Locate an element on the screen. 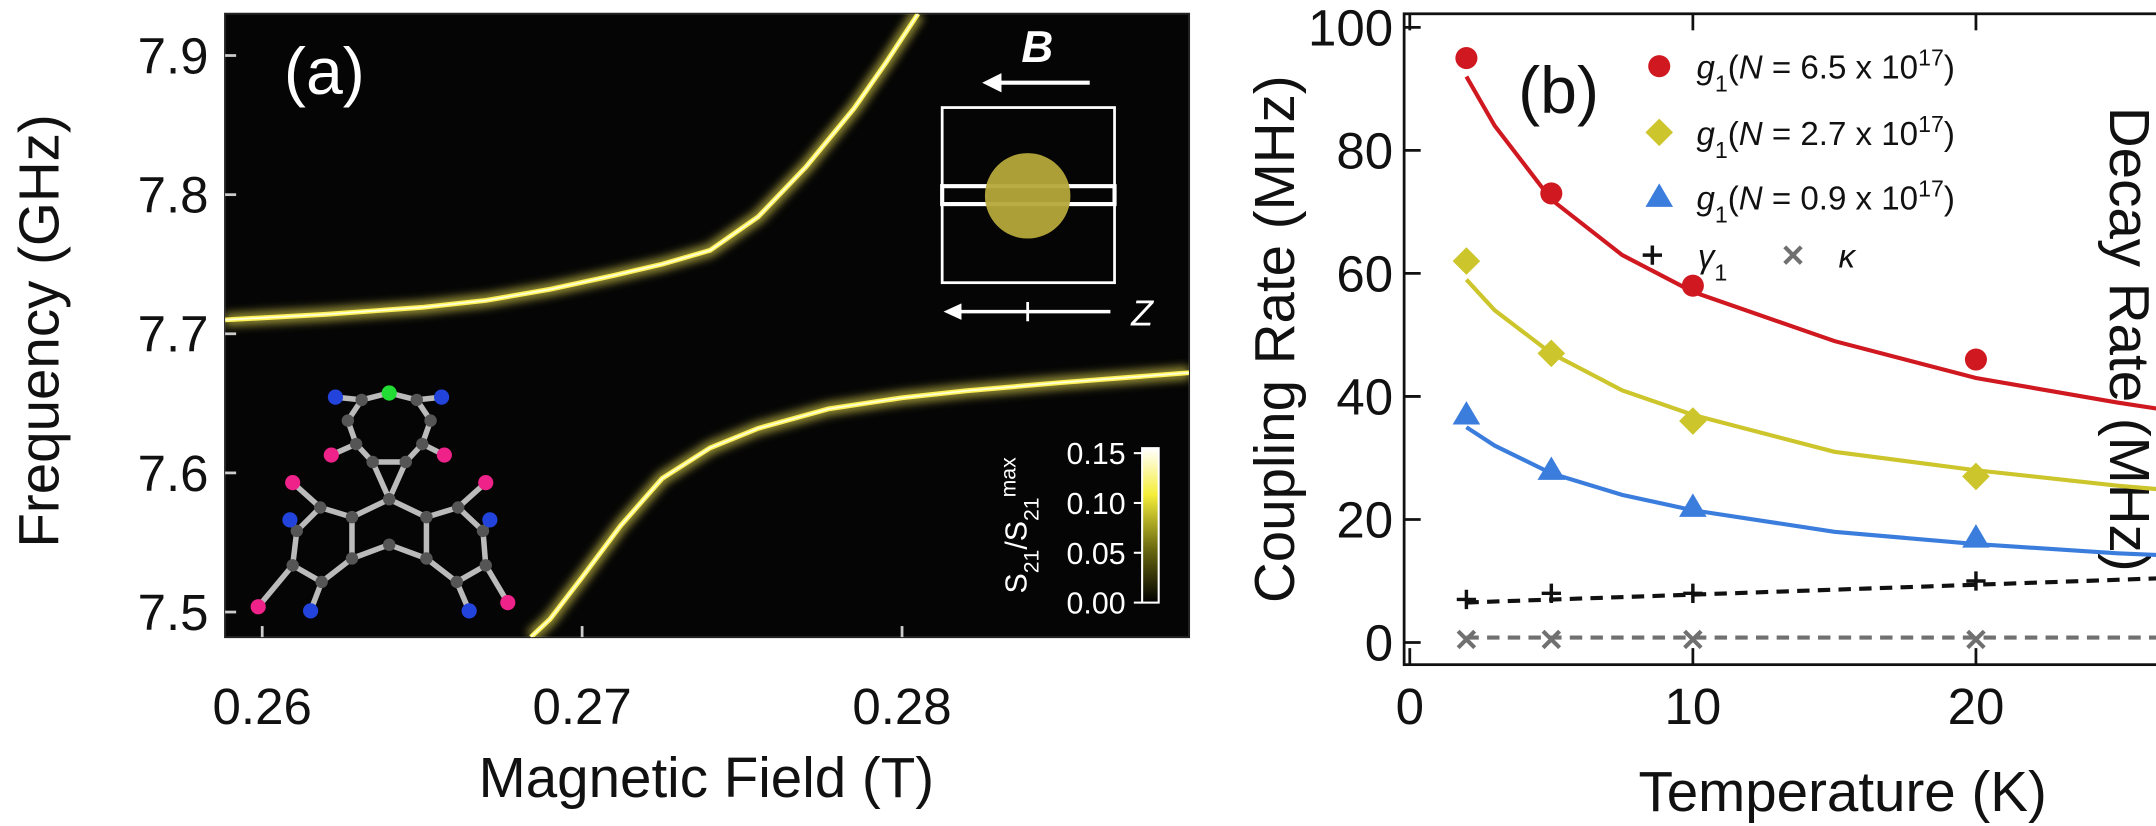 The width and height of the screenshot is (2156, 826). x-tick-label: 20 is located at coordinates (1976, 706).